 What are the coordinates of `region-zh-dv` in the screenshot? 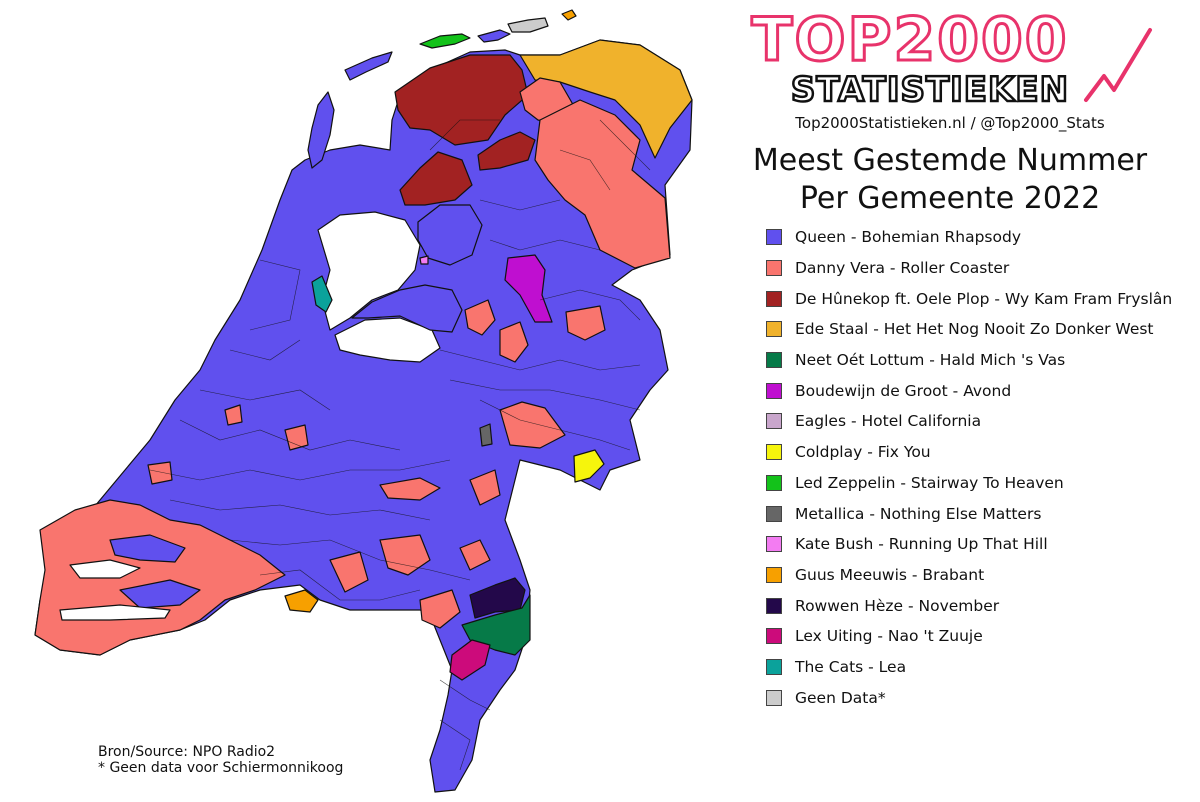 It's located at (160, 473).